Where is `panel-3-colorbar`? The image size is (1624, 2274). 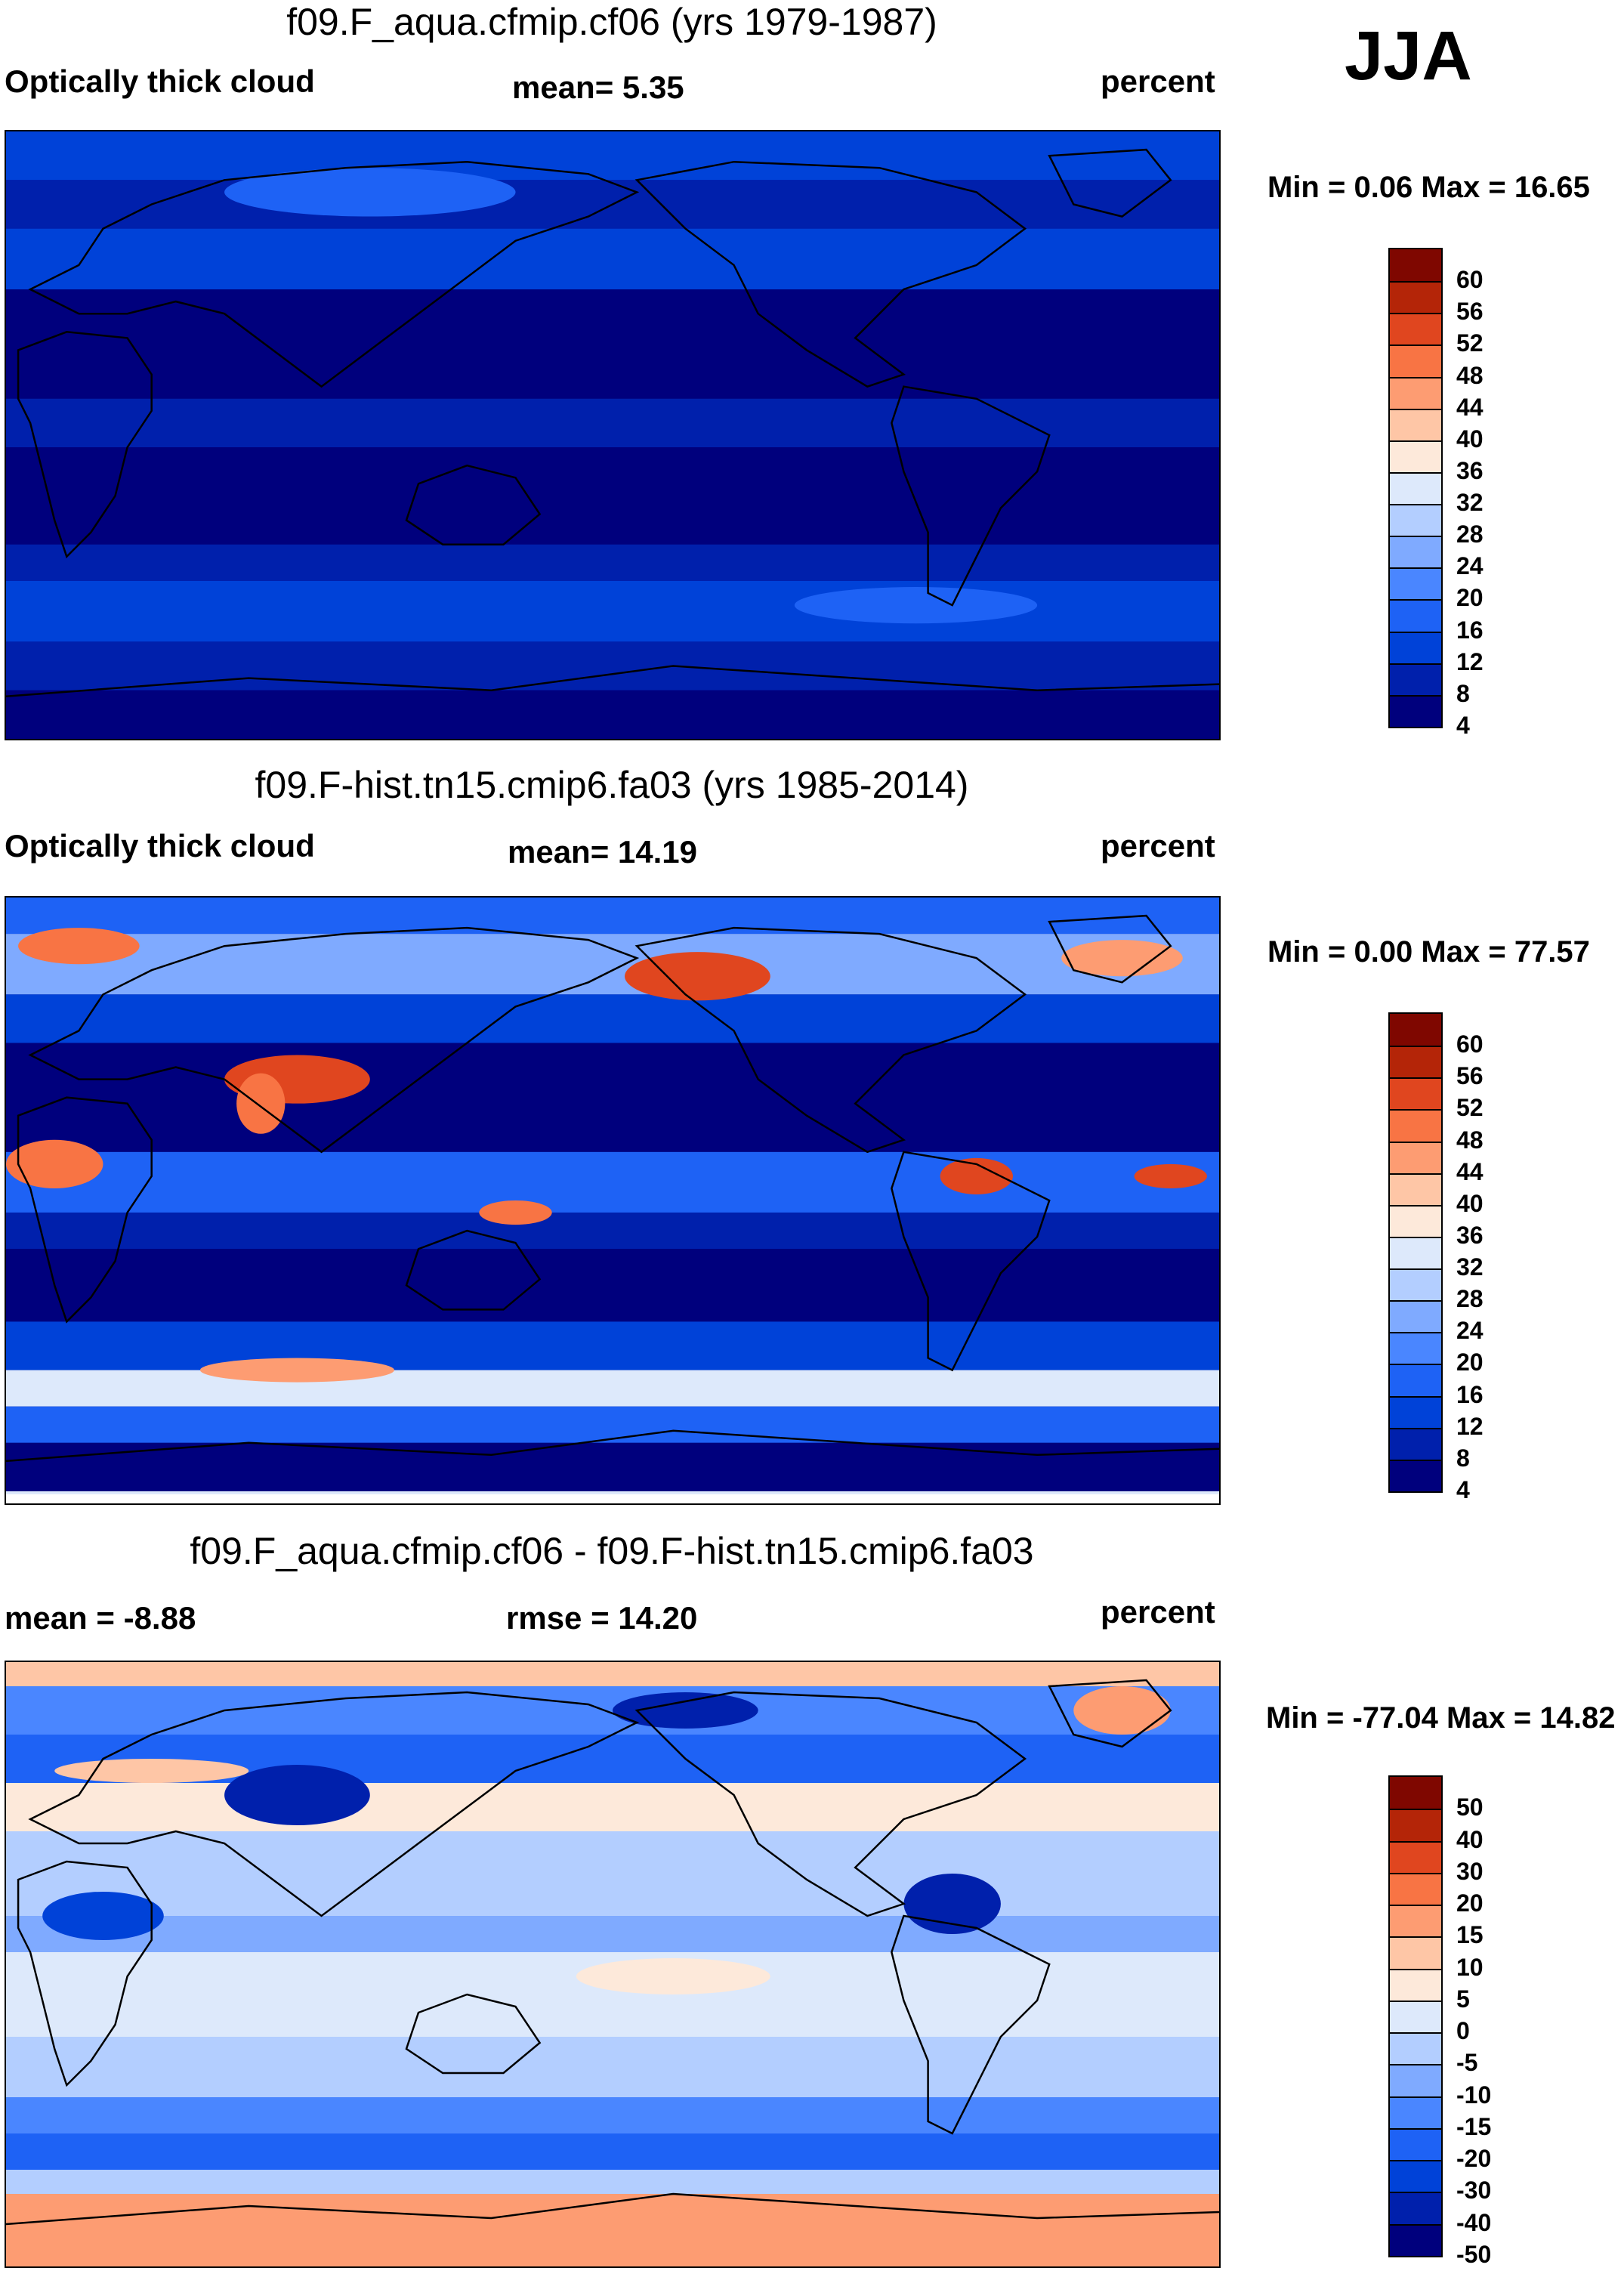 panel-3-colorbar is located at coordinates (1415, 2016).